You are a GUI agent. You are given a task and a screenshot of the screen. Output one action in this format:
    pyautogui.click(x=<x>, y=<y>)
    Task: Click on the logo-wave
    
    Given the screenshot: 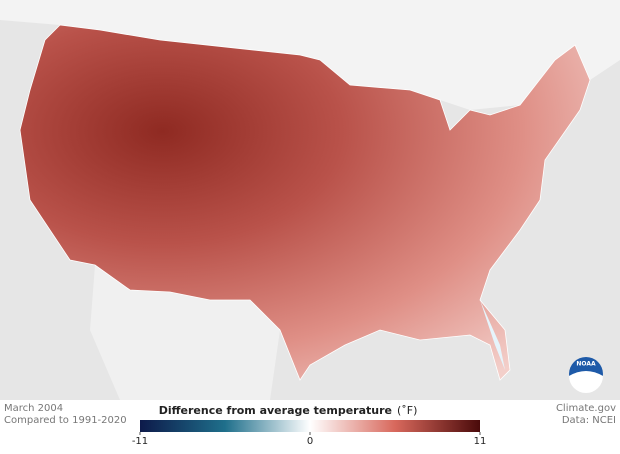 What is the action you would take?
    pyautogui.click(x=586, y=382)
    